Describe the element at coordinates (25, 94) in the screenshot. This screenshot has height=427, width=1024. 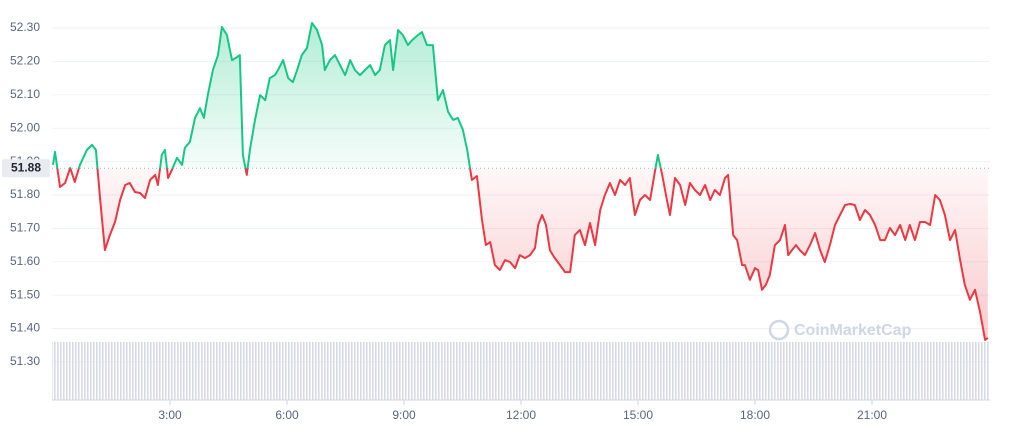
I see `y-tick-label: 52.10` at that location.